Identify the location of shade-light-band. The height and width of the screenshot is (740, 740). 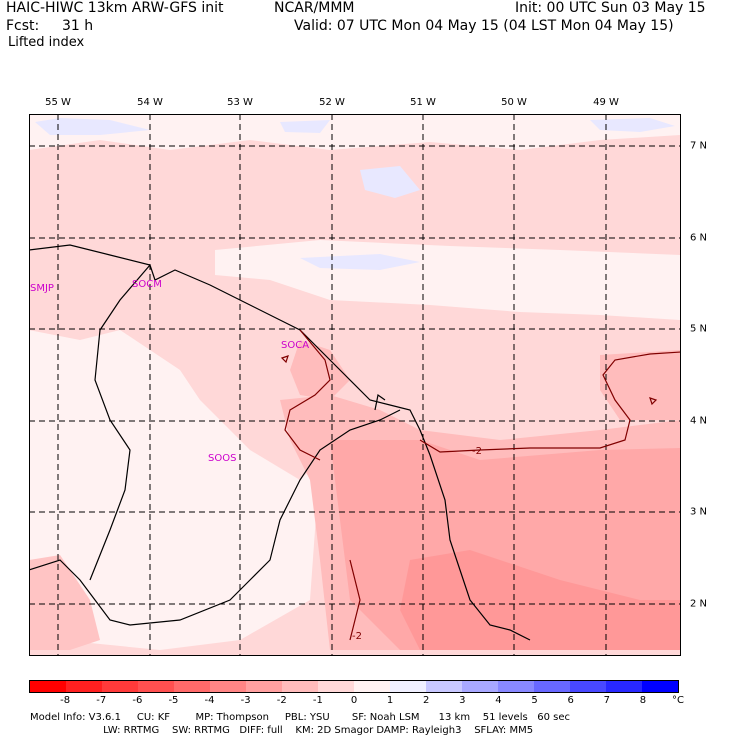
(355, 132).